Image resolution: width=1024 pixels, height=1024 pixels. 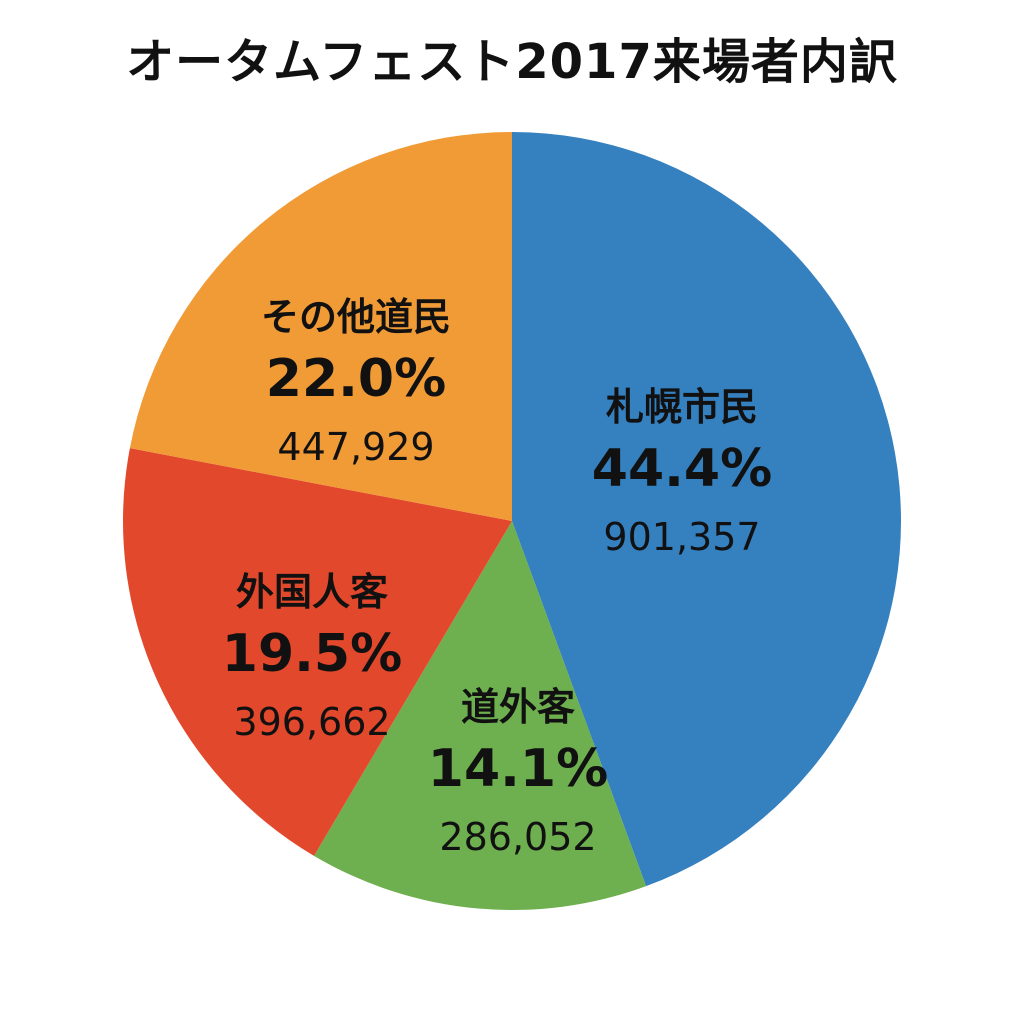 I want to click on slice-value-label: 286,052, so click(x=517, y=837).